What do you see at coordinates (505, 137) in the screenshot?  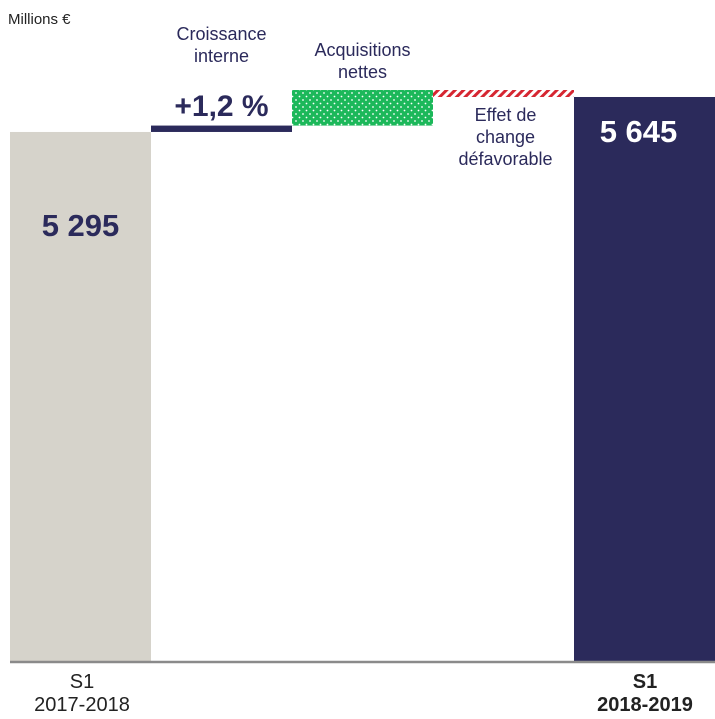 I see `category-label: Effet de change défavorable` at bounding box center [505, 137].